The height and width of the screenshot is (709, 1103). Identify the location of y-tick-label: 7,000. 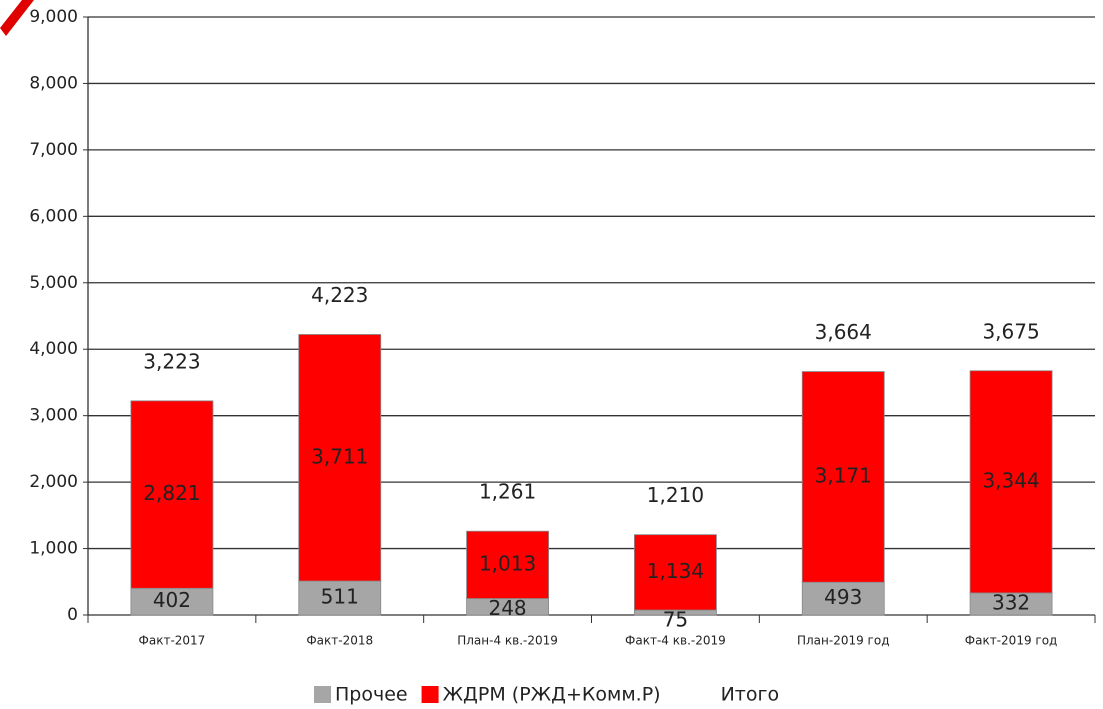
(53, 150).